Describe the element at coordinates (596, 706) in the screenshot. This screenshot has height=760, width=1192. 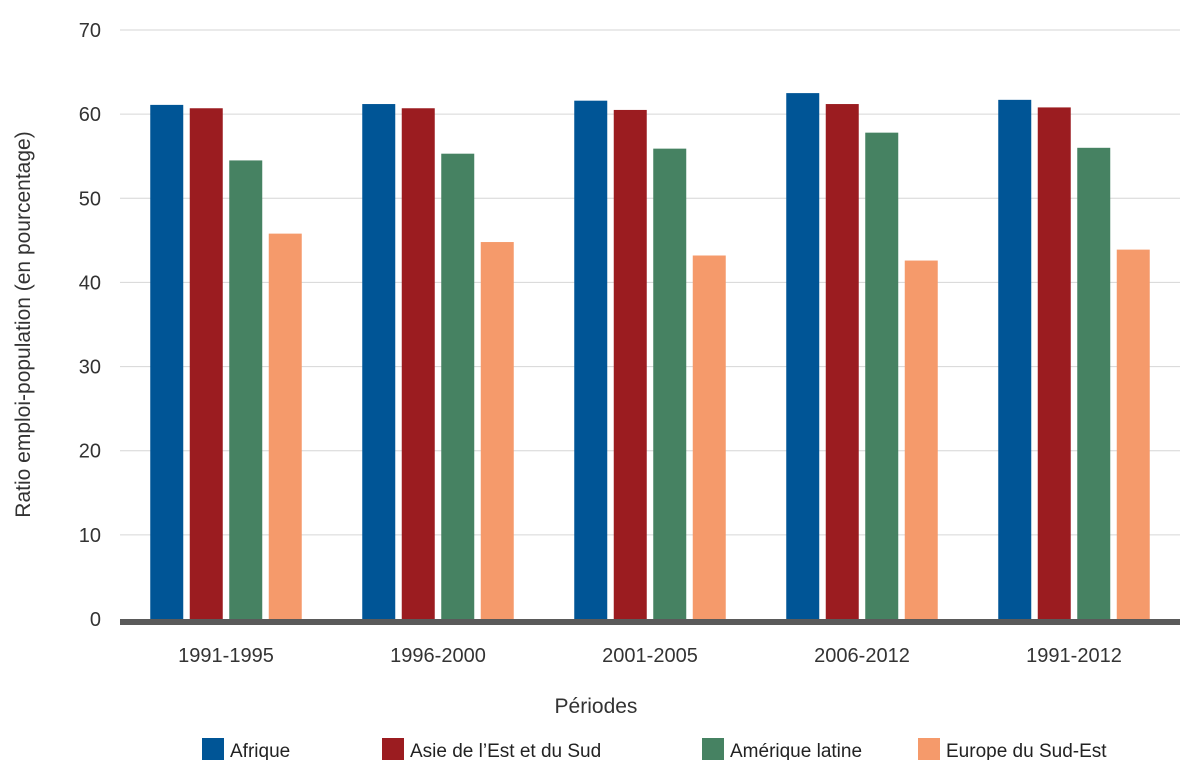
I see `x-axis-title: Périodes` at that location.